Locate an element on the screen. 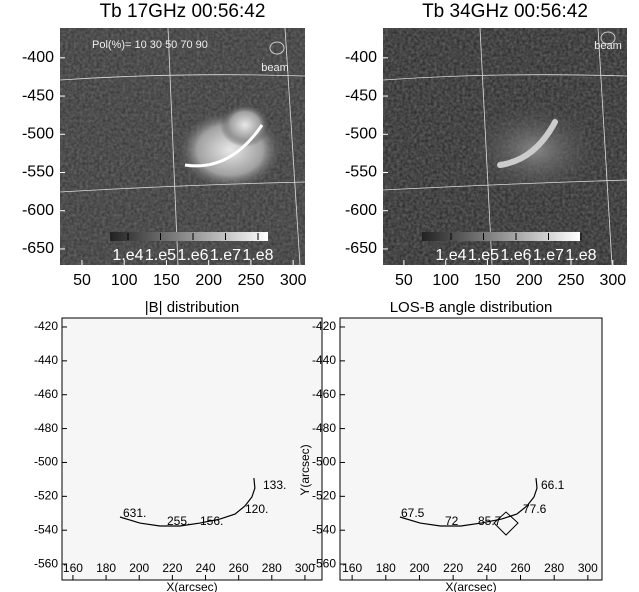 This screenshot has width=639, height=592. point-label: 631. is located at coordinates (134, 513).